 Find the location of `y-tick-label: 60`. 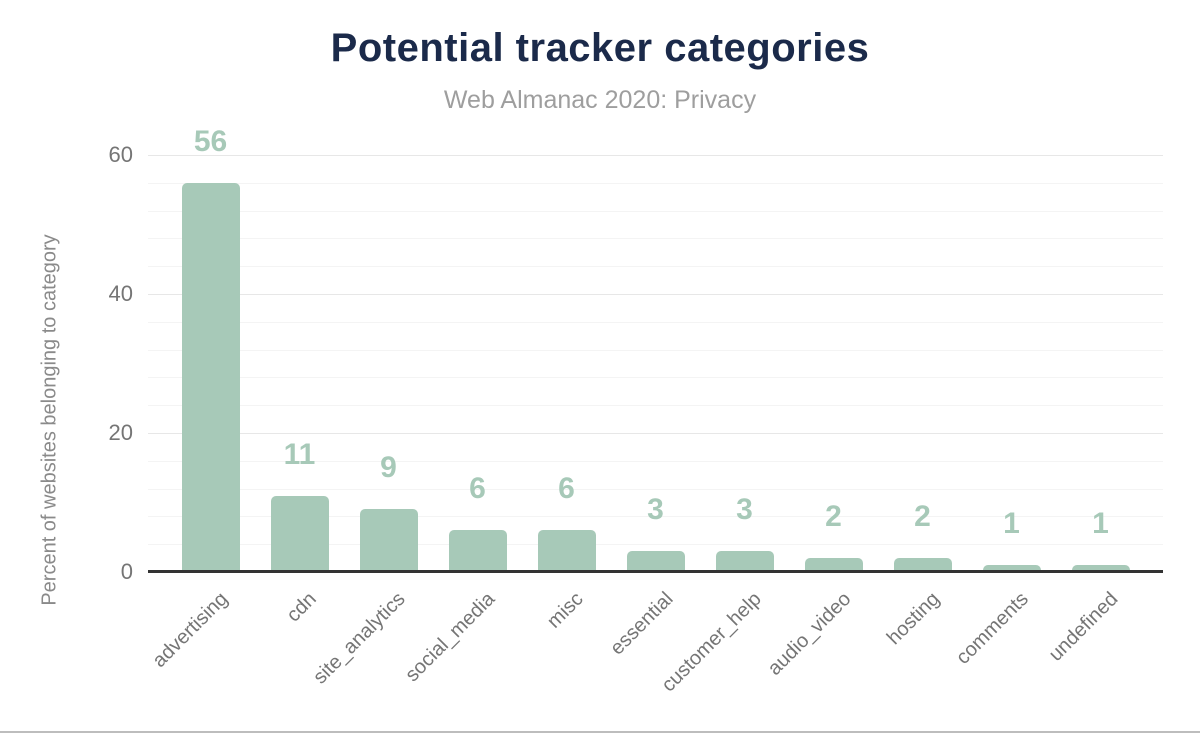

y-tick-label: 60 is located at coordinates (120, 154).